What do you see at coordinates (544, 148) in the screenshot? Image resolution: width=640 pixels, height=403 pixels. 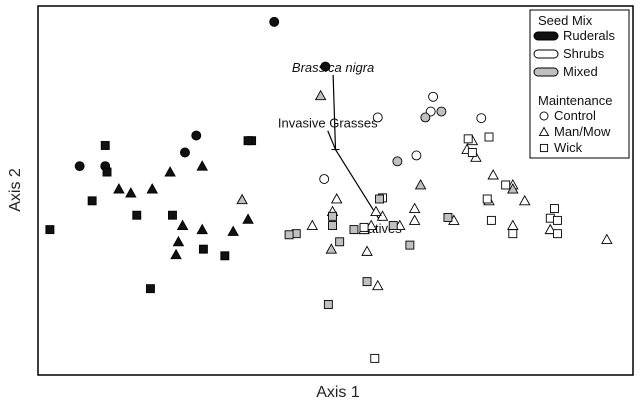 I see `legend-marker-wick` at bounding box center [544, 148].